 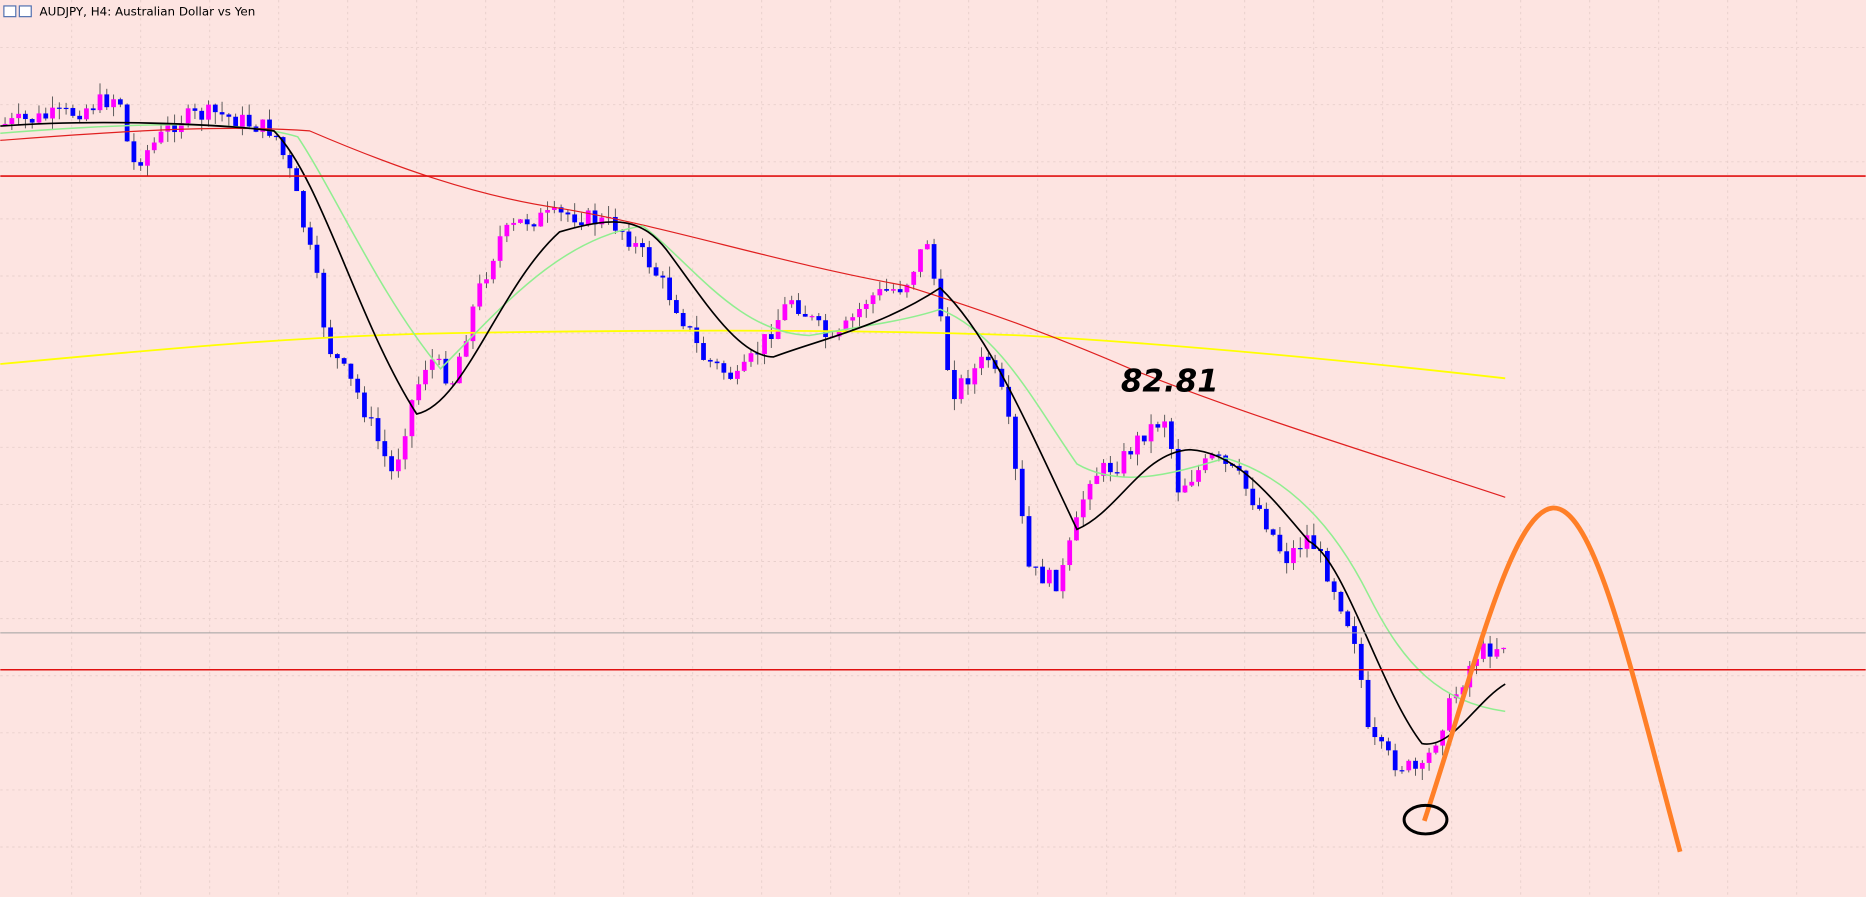 What do you see at coordinates (1552, 679) in the screenshot?
I see `projection-curve` at bounding box center [1552, 679].